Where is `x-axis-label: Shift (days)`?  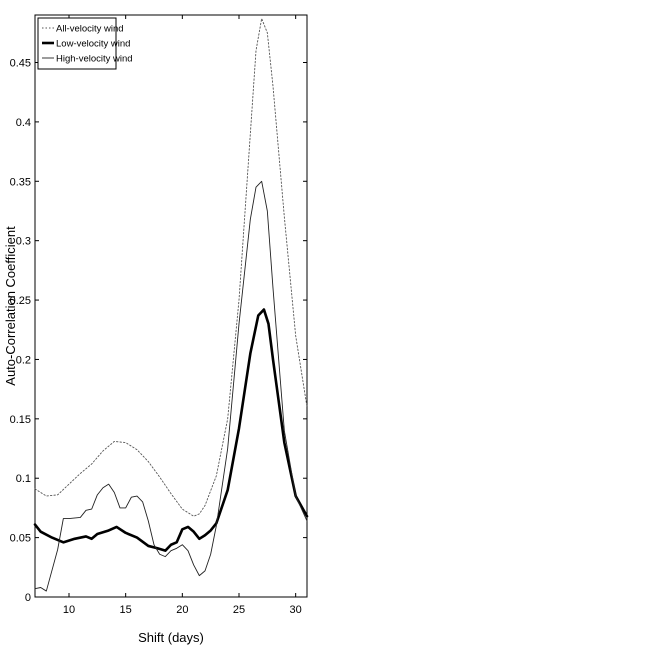
x-axis-label: Shift (days) is located at coordinates (171, 637).